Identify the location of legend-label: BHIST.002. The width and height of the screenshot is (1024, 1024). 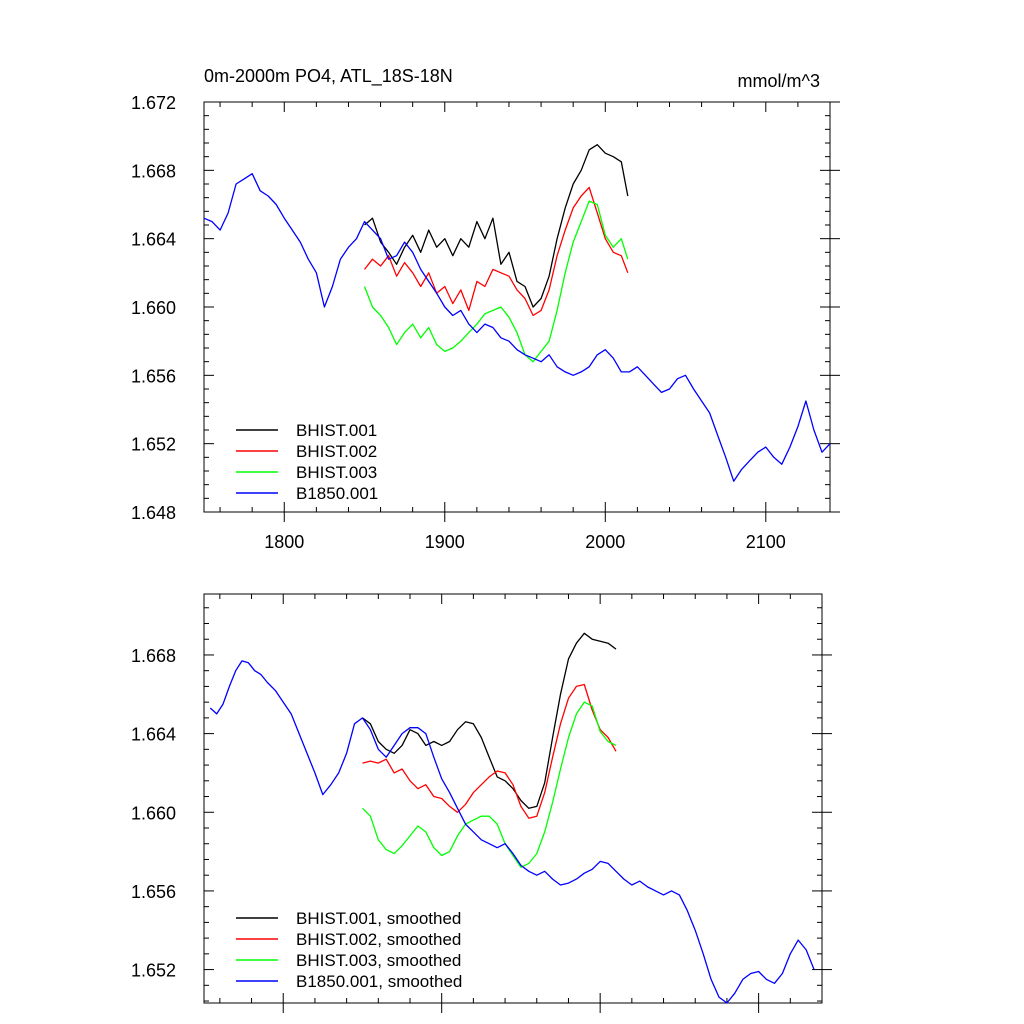
(336, 451).